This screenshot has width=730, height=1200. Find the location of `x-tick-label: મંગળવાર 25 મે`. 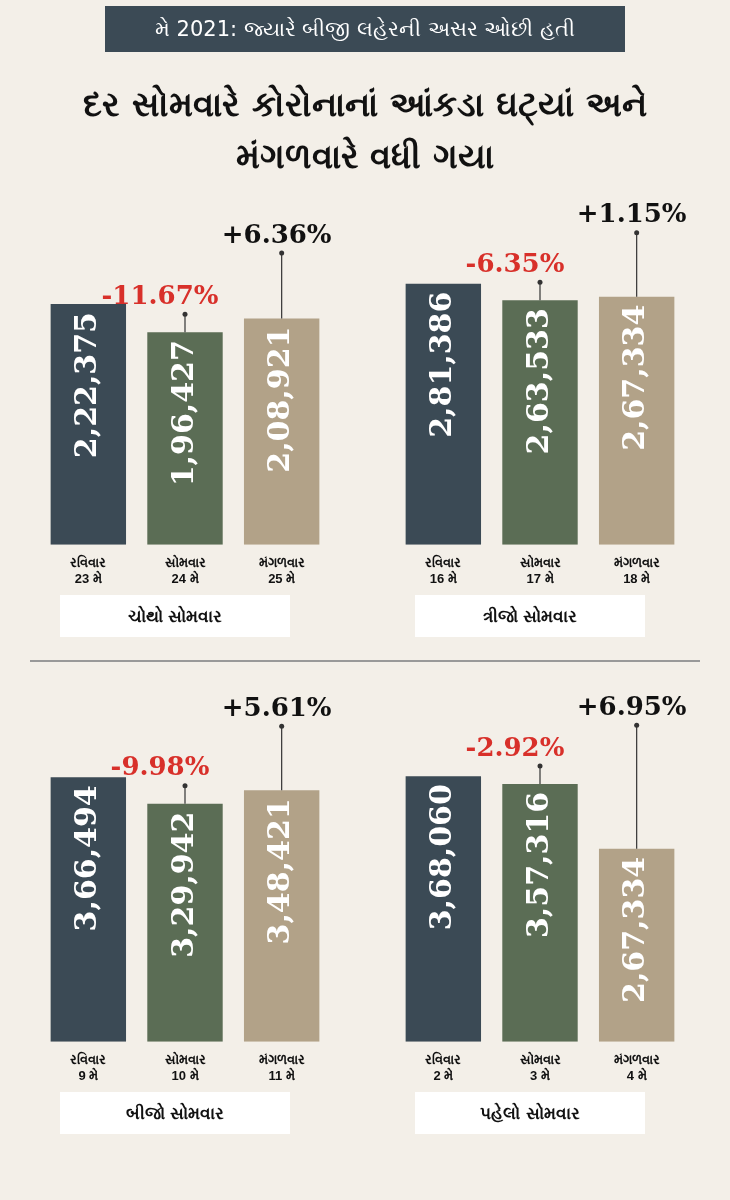

x-tick-label: મંગળવાર 25 મે is located at coordinates (281, 570).